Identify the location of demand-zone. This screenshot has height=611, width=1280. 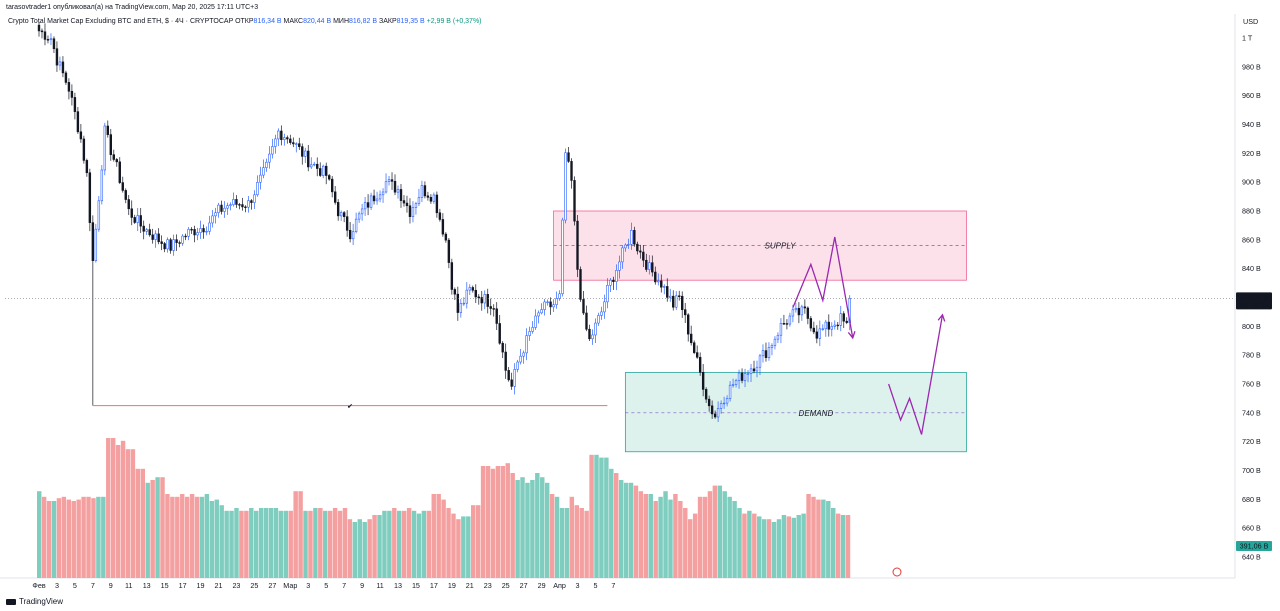
(795, 412).